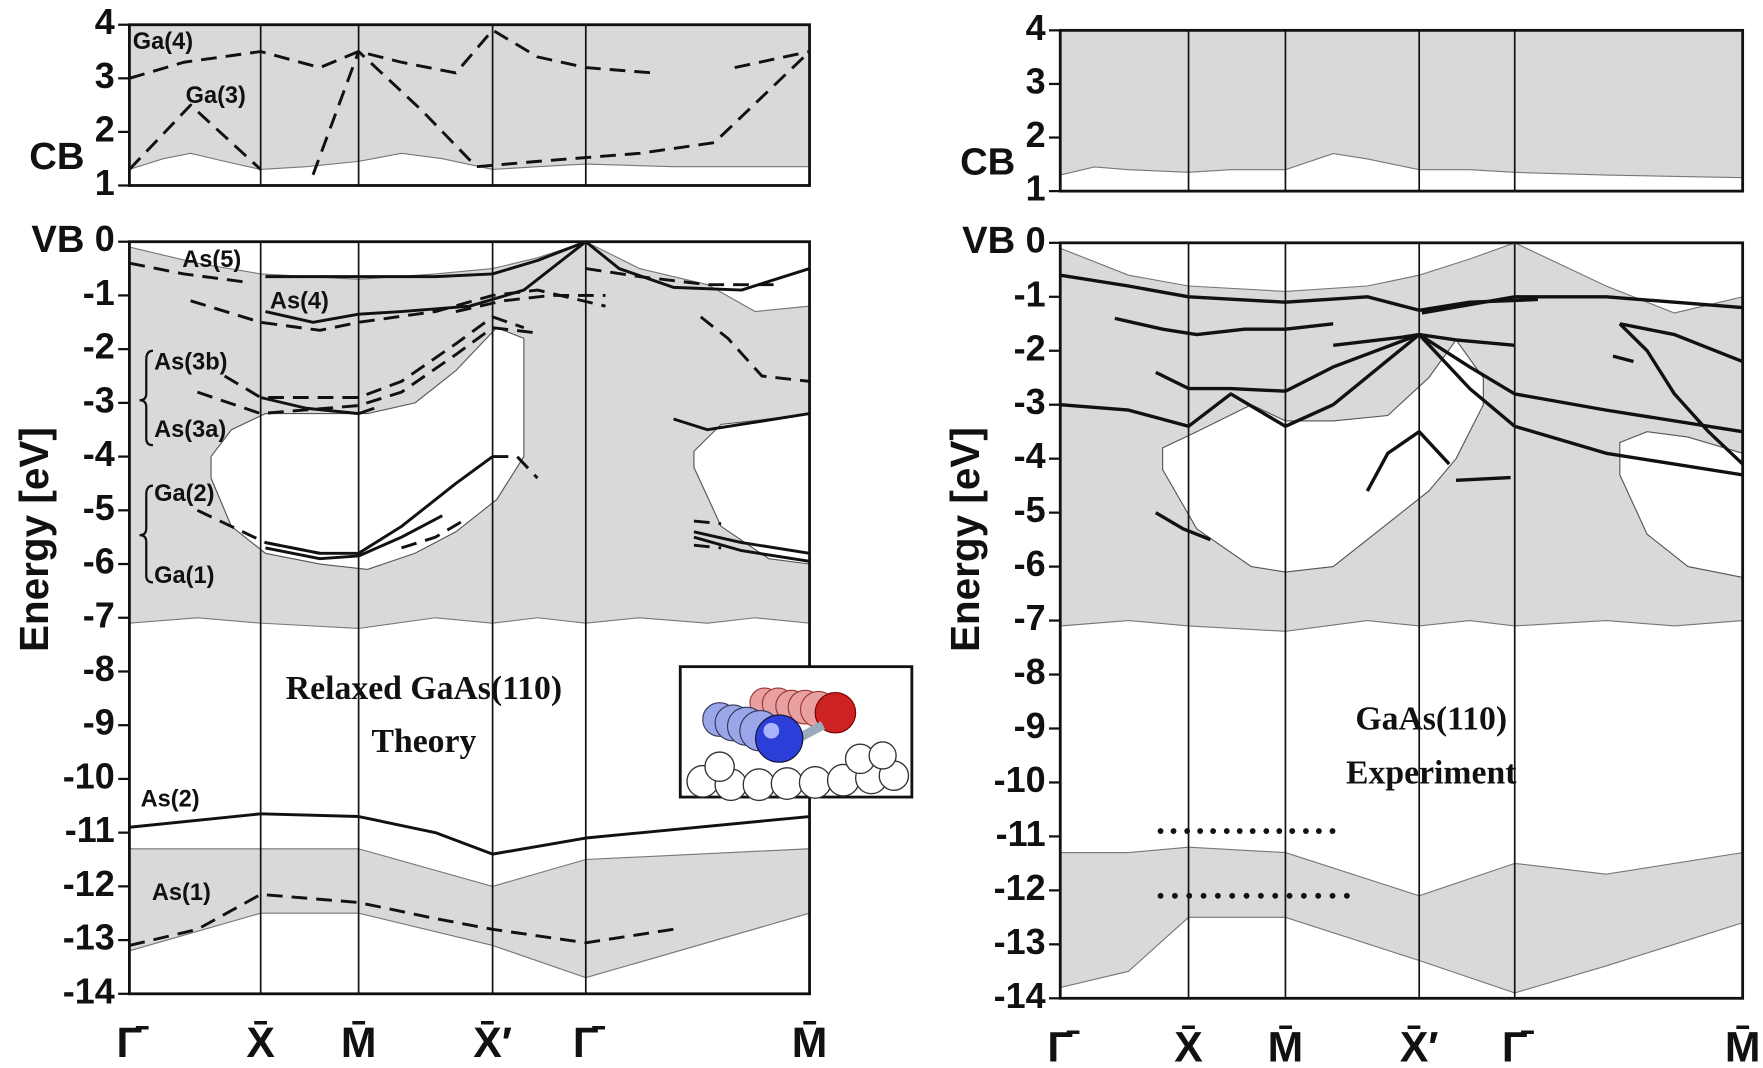 Image resolution: width=1763 pixels, height=1068 pixels. What do you see at coordinates (89, 937) in the screenshot?
I see `y-tick-label: -13` at bounding box center [89, 937].